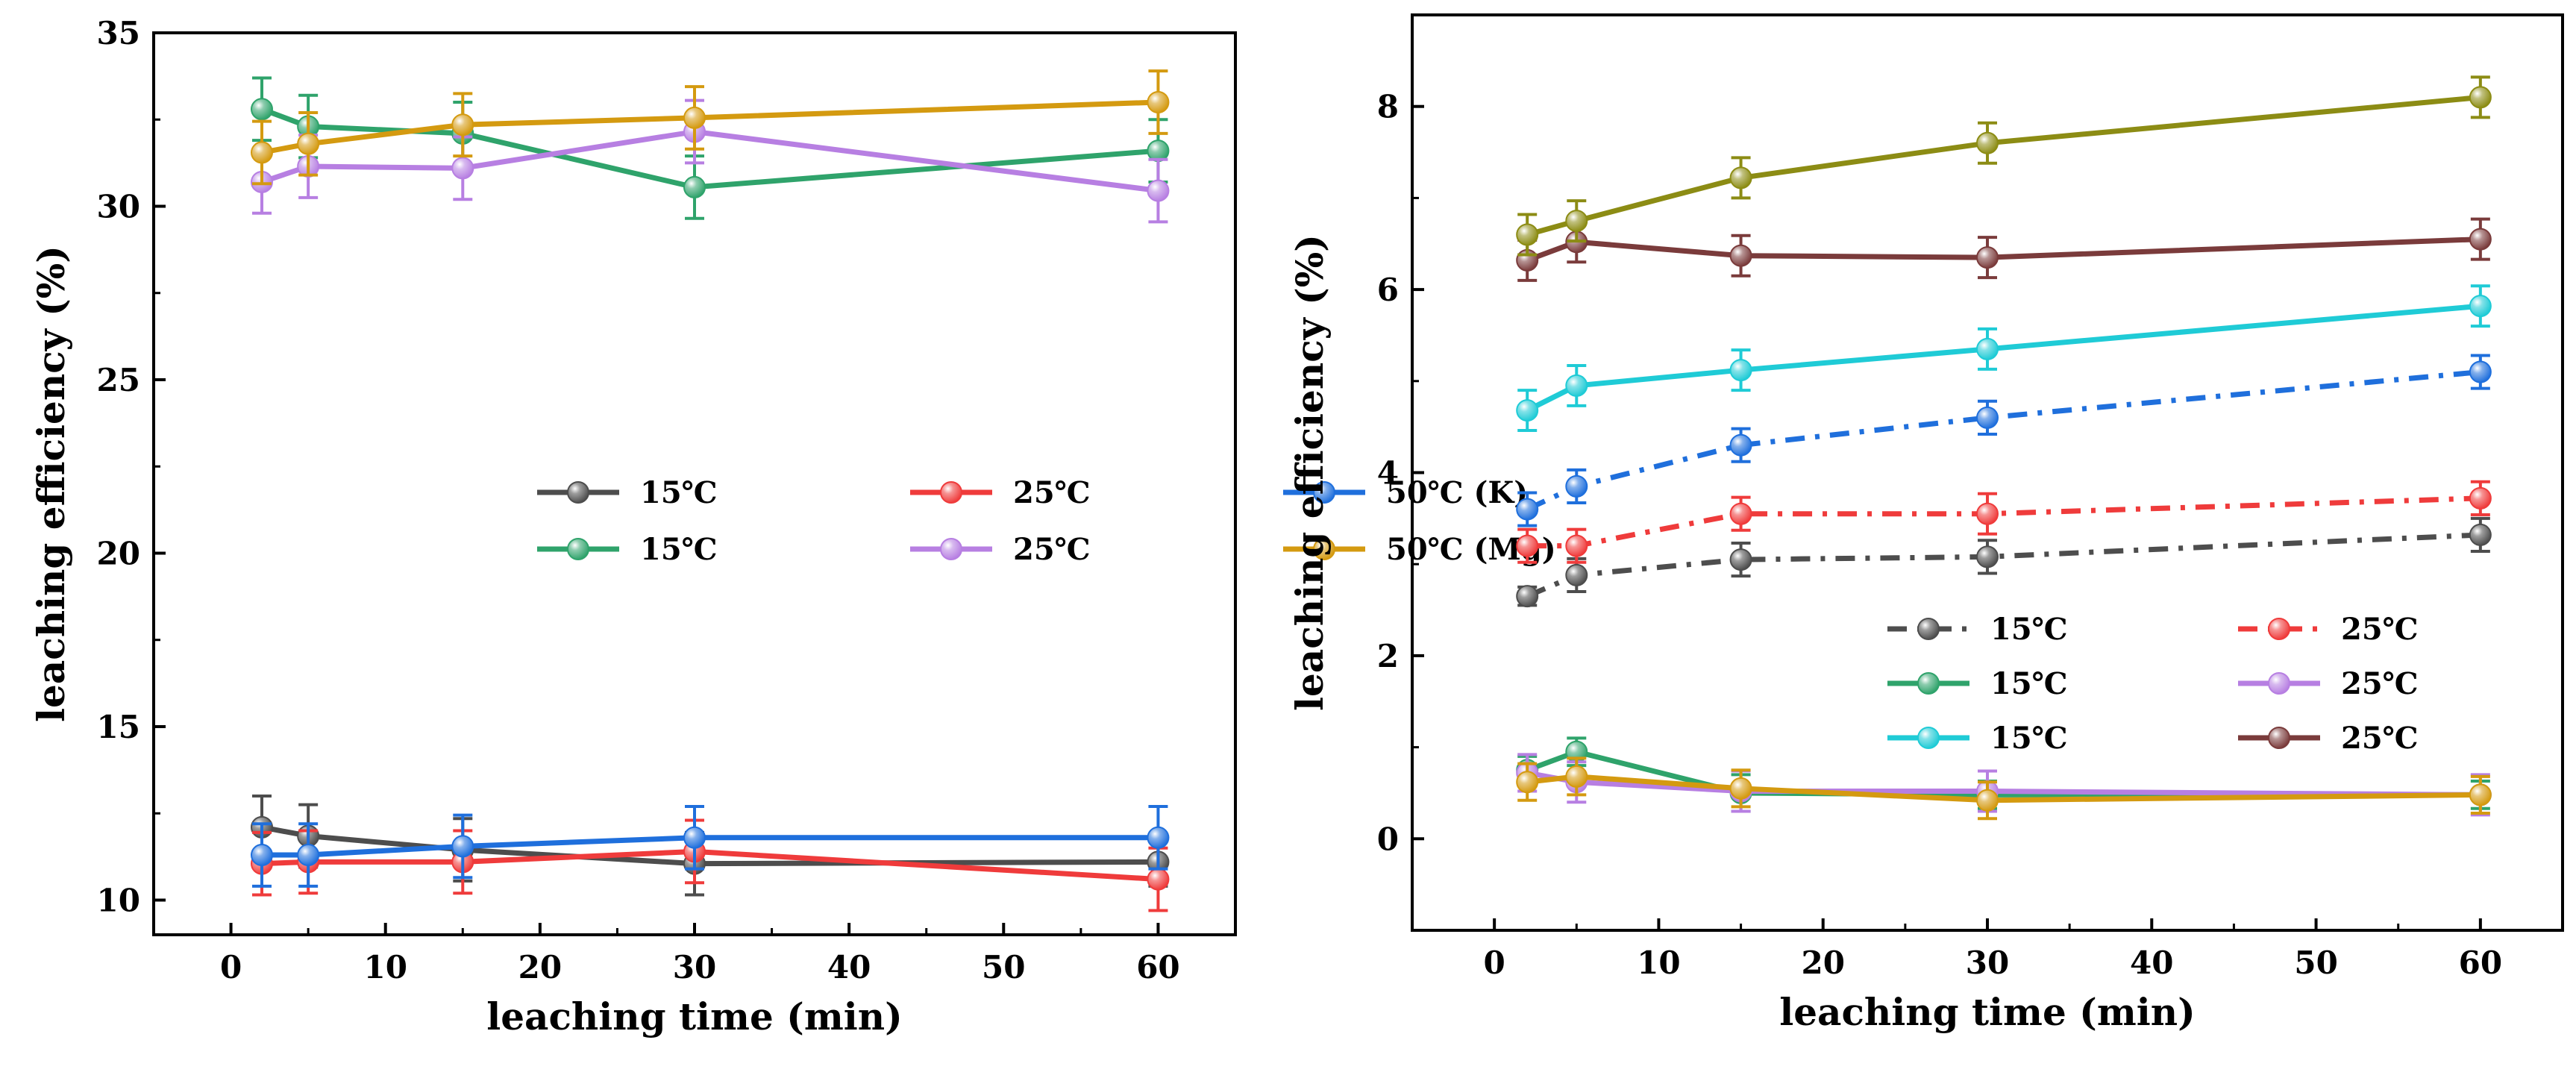 The image size is (2576, 1081). Describe the element at coordinates (1987, 962) in the screenshot. I see `x-tick-label: 30` at that location.